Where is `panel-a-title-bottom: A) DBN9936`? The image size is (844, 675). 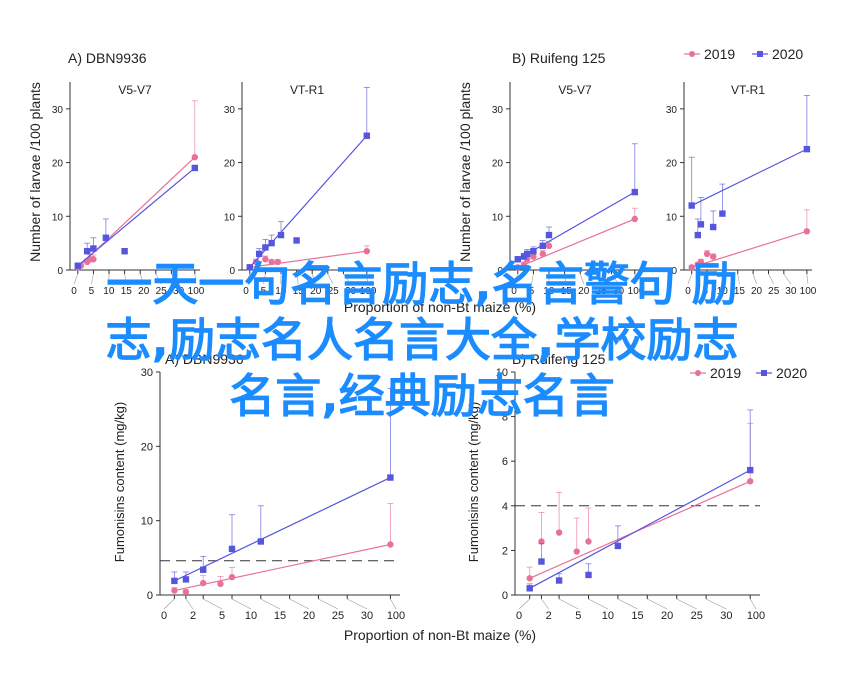 panel-a-title-bottom: A) DBN9936 is located at coordinates (204, 359).